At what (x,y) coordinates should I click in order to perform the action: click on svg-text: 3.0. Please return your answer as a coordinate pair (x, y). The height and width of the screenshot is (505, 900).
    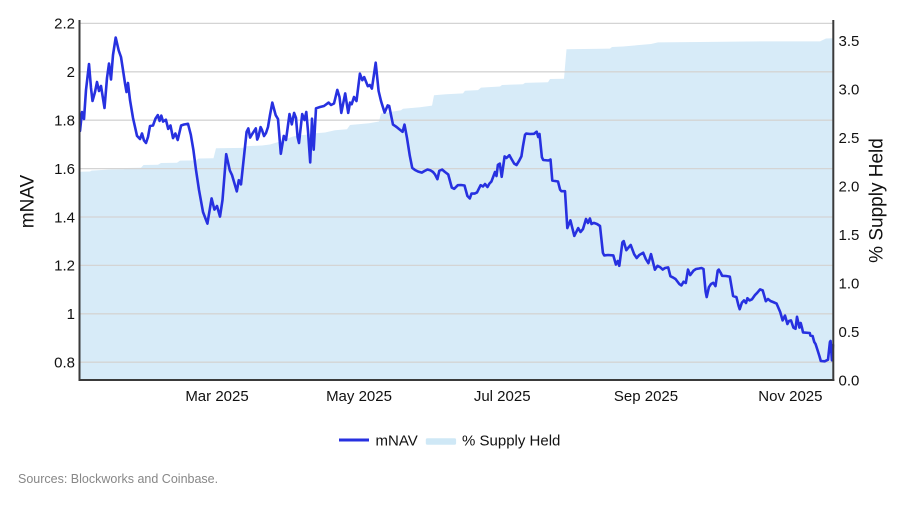
    Looking at the image, I should click on (849, 89).